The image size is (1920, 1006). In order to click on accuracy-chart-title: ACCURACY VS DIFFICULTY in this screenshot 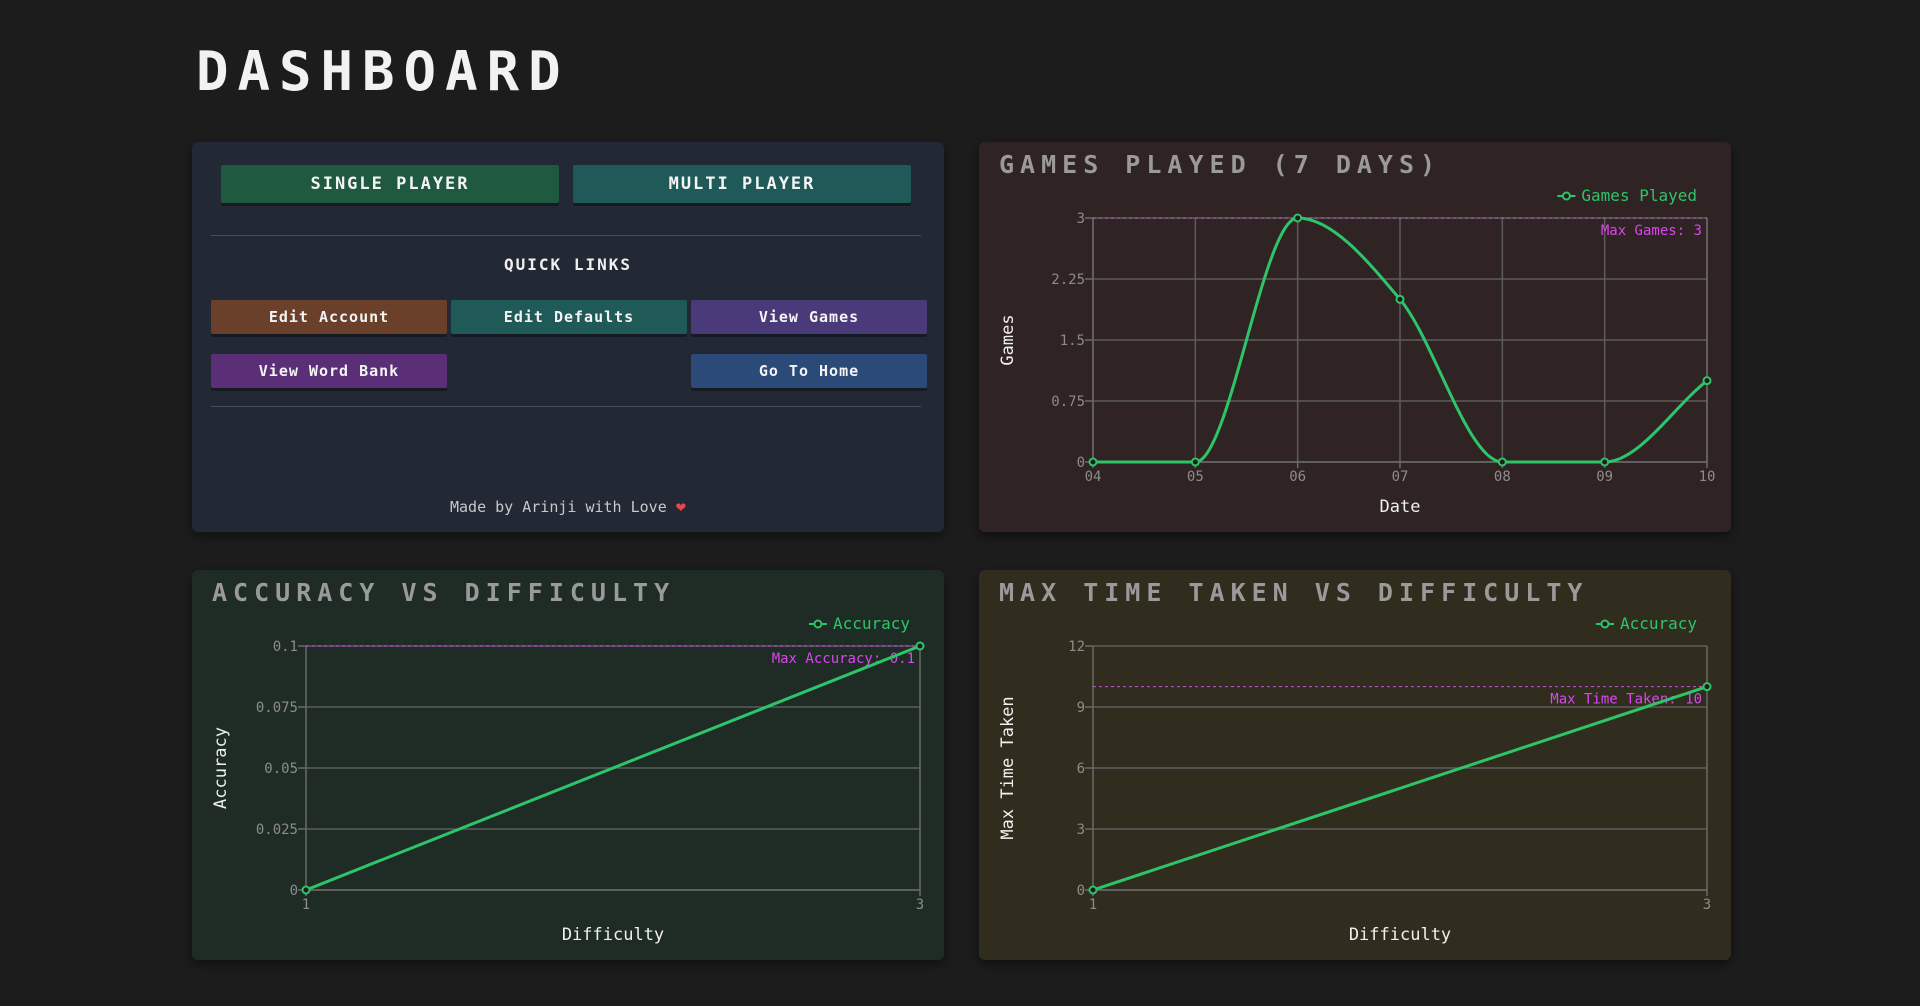, I will do `click(444, 592)`.